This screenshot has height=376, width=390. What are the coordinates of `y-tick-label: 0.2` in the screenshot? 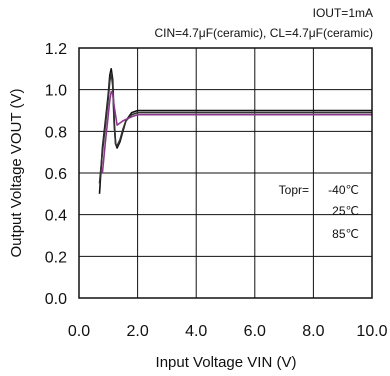 It's located at (56, 257).